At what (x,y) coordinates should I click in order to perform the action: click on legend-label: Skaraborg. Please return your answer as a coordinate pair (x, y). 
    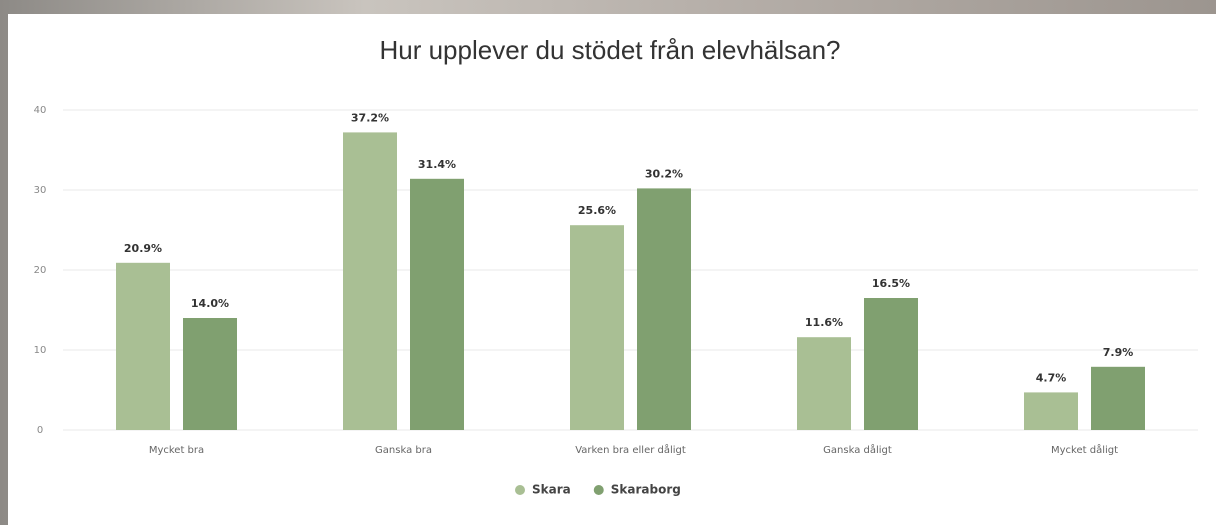
    Looking at the image, I should click on (646, 490).